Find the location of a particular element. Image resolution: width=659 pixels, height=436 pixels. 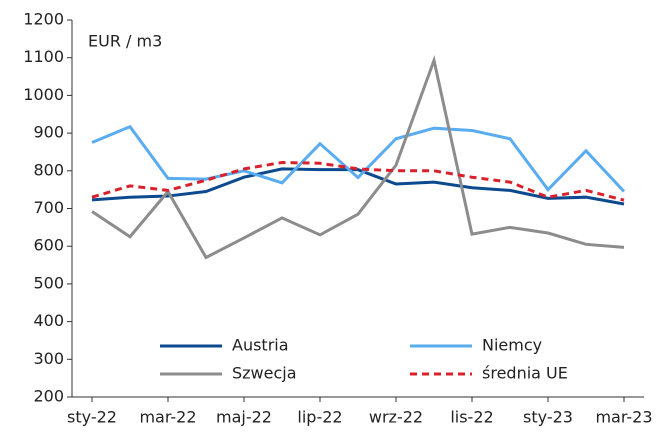

x-tick-label: maj-22 is located at coordinates (244, 417).